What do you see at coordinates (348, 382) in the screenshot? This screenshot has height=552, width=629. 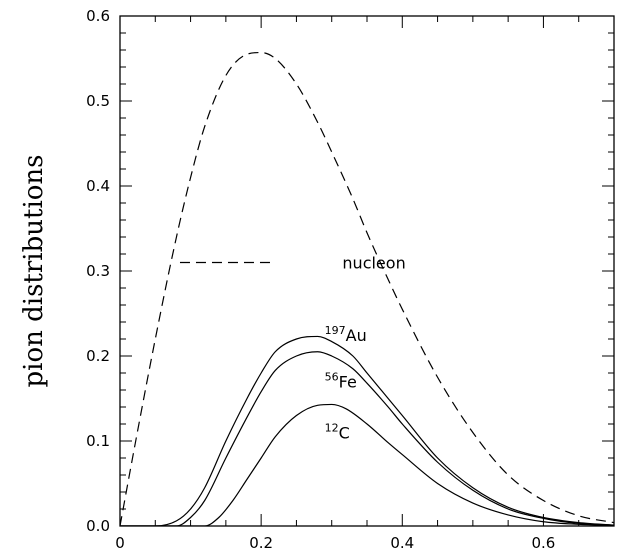 I see `annotation-element: Fe` at bounding box center [348, 382].